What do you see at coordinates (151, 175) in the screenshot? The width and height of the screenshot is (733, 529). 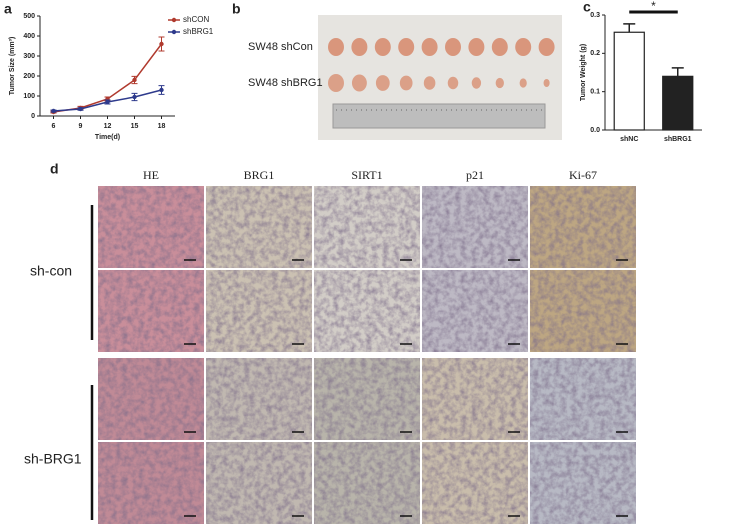 I see `column-header: HE` at bounding box center [151, 175].